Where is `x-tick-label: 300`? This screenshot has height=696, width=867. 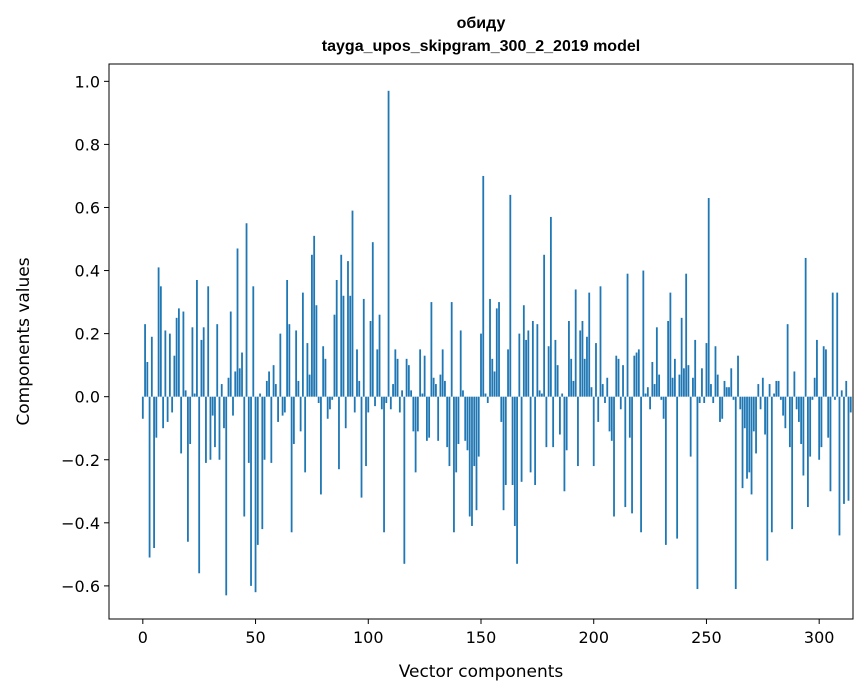 x-tick-label: 300 is located at coordinates (819, 637).